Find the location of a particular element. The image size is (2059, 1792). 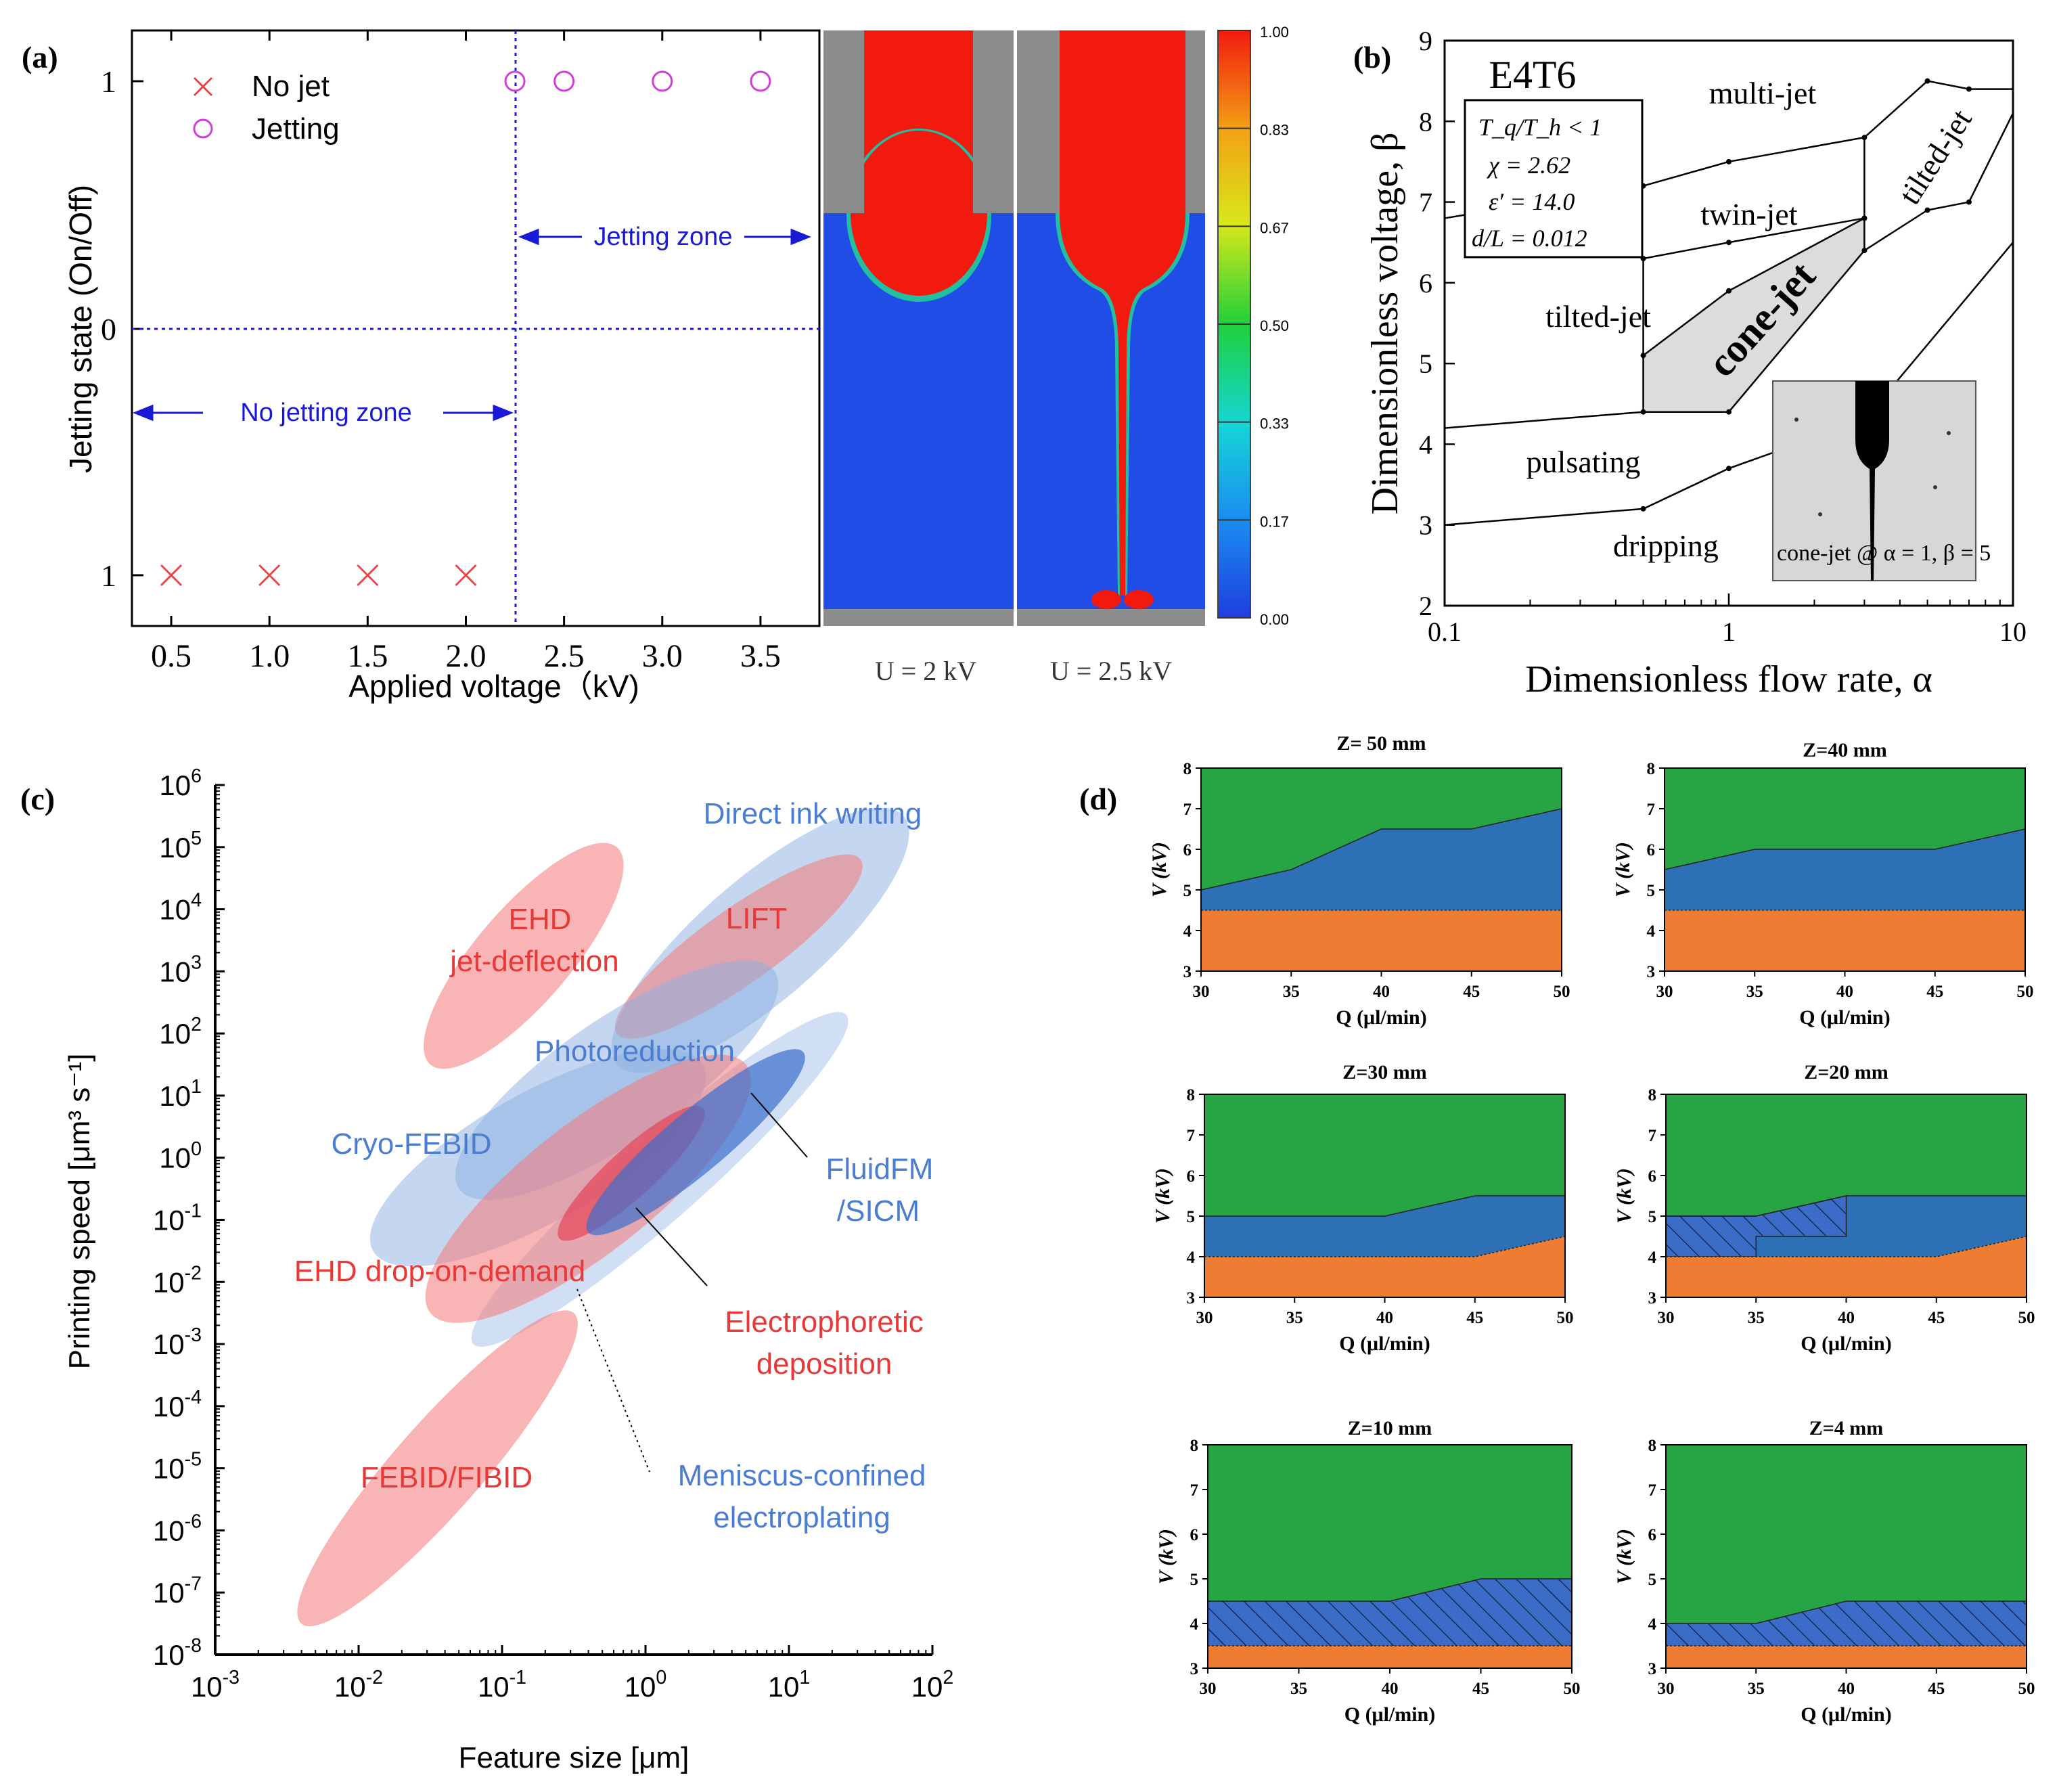

simulation-2kv is located at coordinates (918, 328).